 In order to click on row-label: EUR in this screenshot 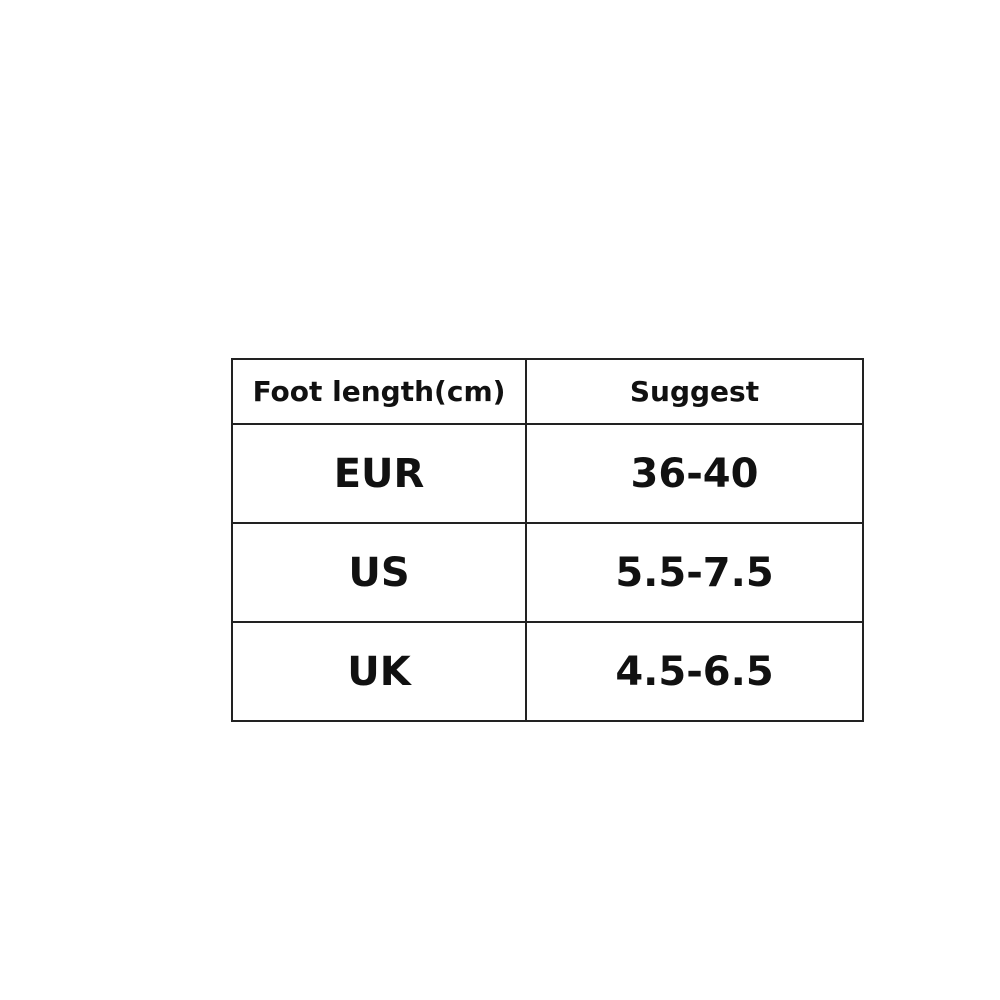, I will do `click(379, 473)`.